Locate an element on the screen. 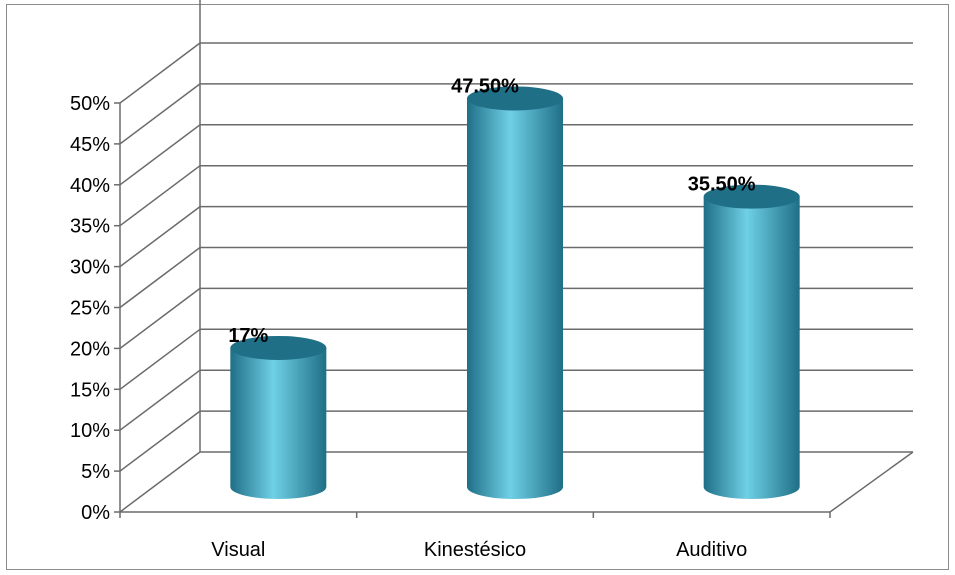  y-tick-label: 50% is located at coordinates (90, 104).